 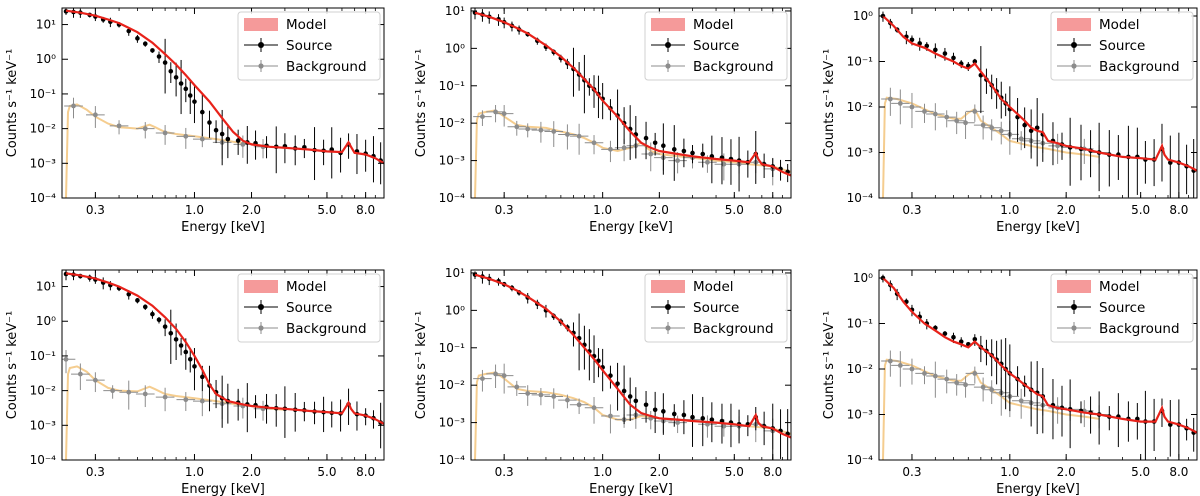 What do you see at coordinates (1178, 210) in the screenshot?
I see `x-tick-label: 8.0` at bounding box center [1178, 210].